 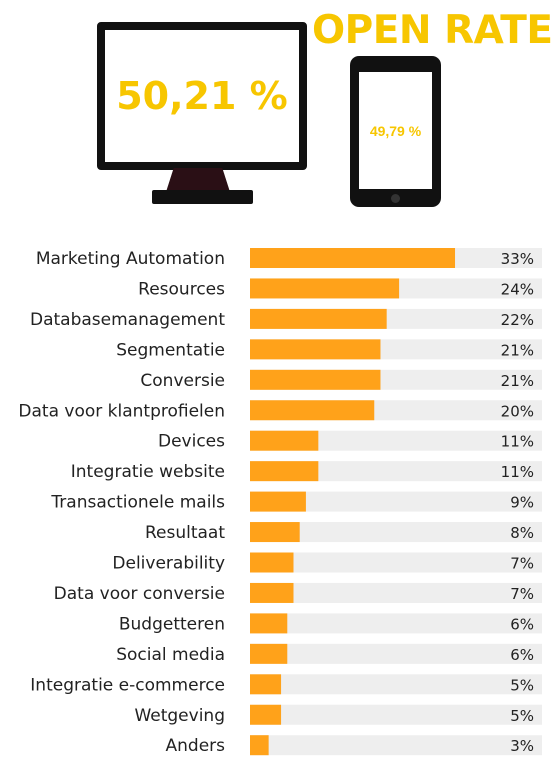 I want to click on category-label: Resultaat, so click(x=185, y=533).